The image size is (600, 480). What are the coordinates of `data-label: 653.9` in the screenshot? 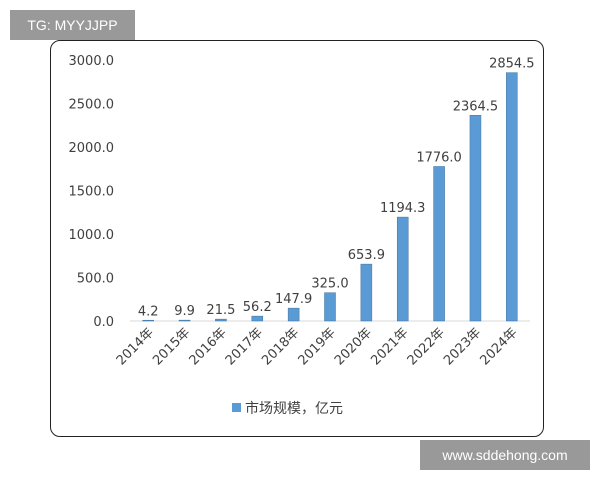 It's located at (366, 255).